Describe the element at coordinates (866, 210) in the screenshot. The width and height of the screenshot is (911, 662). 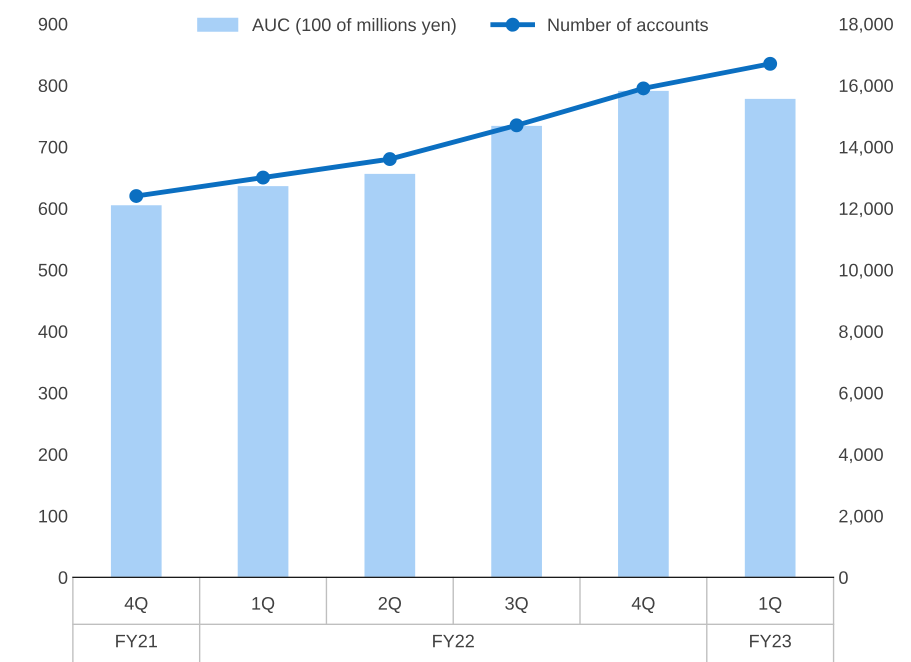
I see `y2-tick-label: 12,000` at that location.